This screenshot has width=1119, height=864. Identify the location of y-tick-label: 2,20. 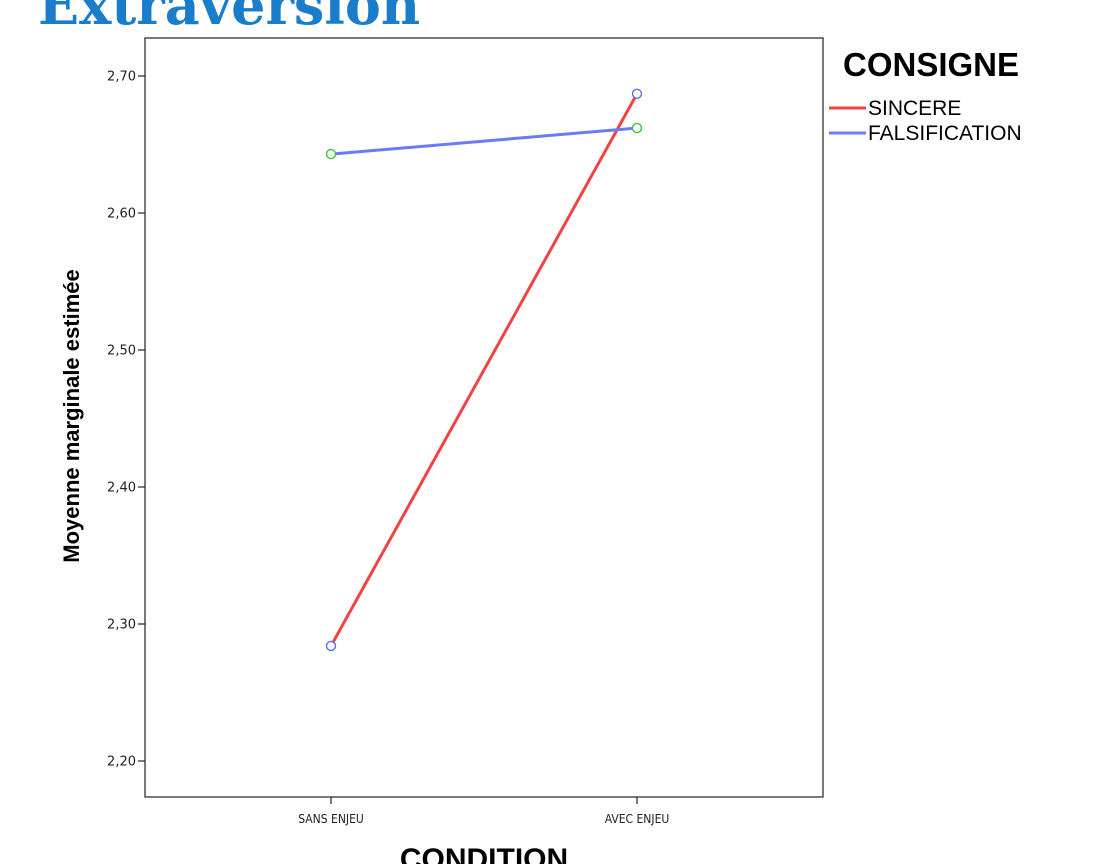
(121, 762).